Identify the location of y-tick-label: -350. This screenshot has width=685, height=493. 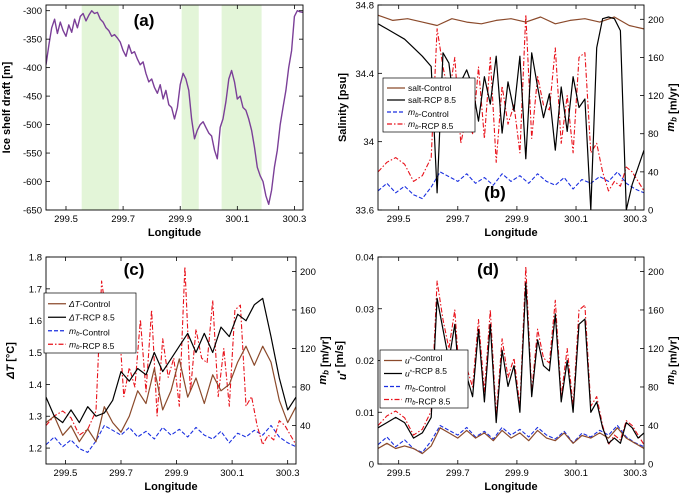
(32, 40).